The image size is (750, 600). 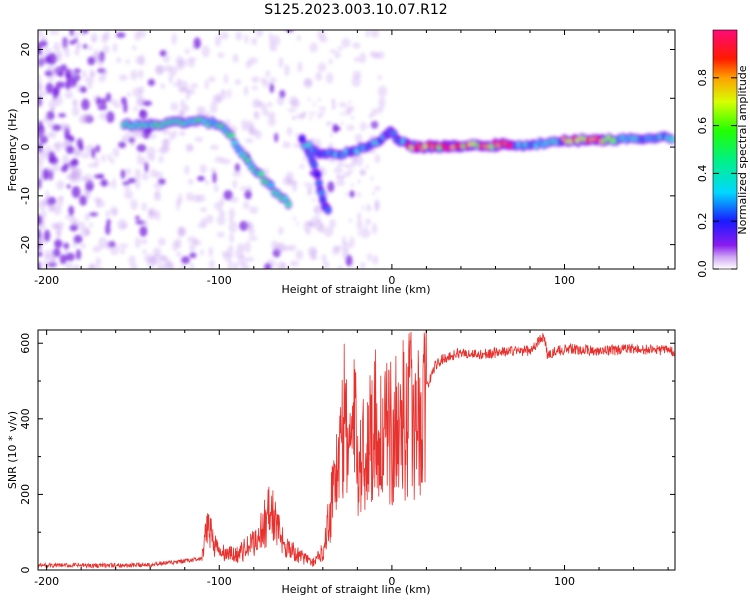 What do you see at coordinates (564, 581) in the screenshot?
I see `x-tick-label: 100` at bounding box center [564, 581].